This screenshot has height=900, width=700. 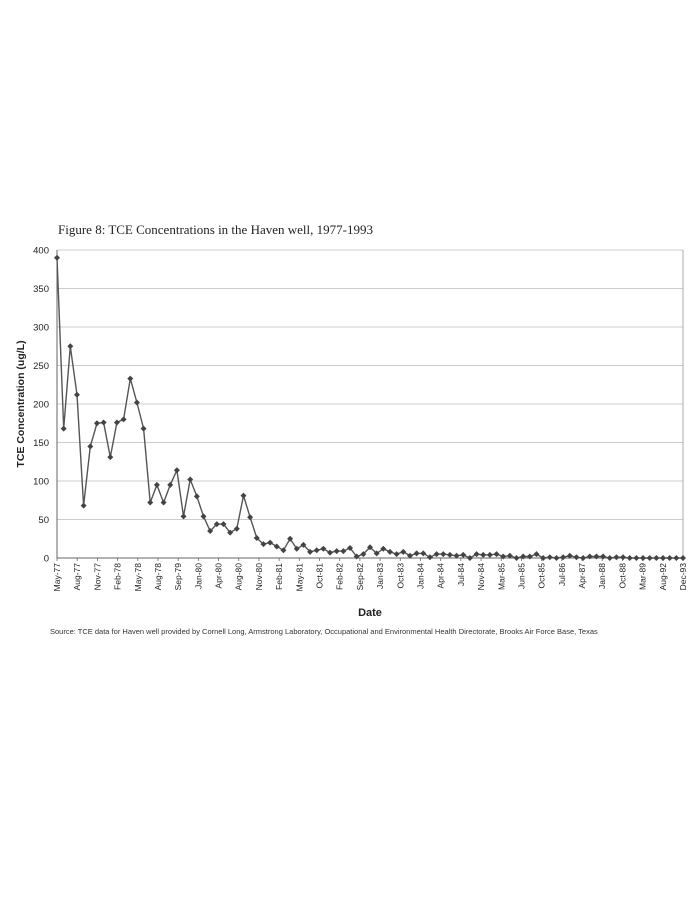 What do you see at coordinates (259, 577) in the screenshot?
I see `x-tick-label: Nov-80` at bounding box center [259, 577].